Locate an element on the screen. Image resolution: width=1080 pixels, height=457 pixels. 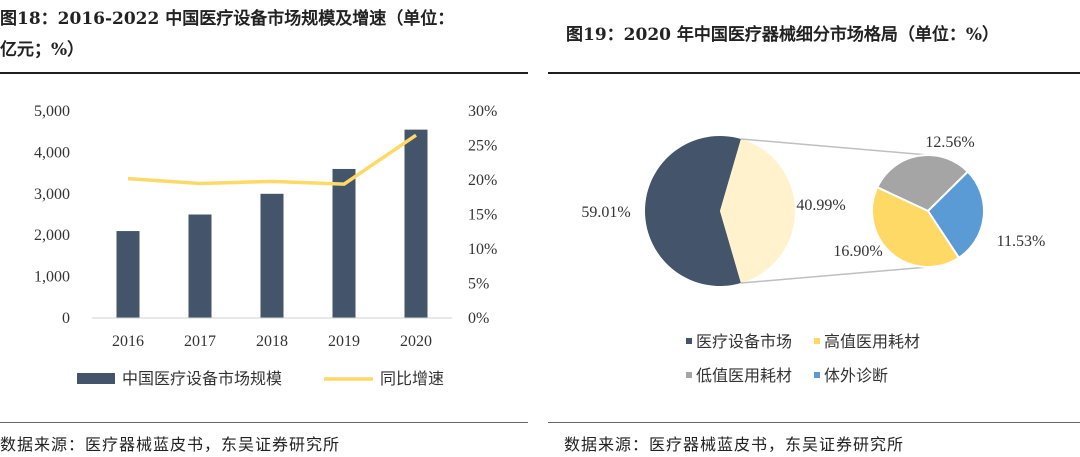
pie-slice-ivd is located at coordinates (955, 215).